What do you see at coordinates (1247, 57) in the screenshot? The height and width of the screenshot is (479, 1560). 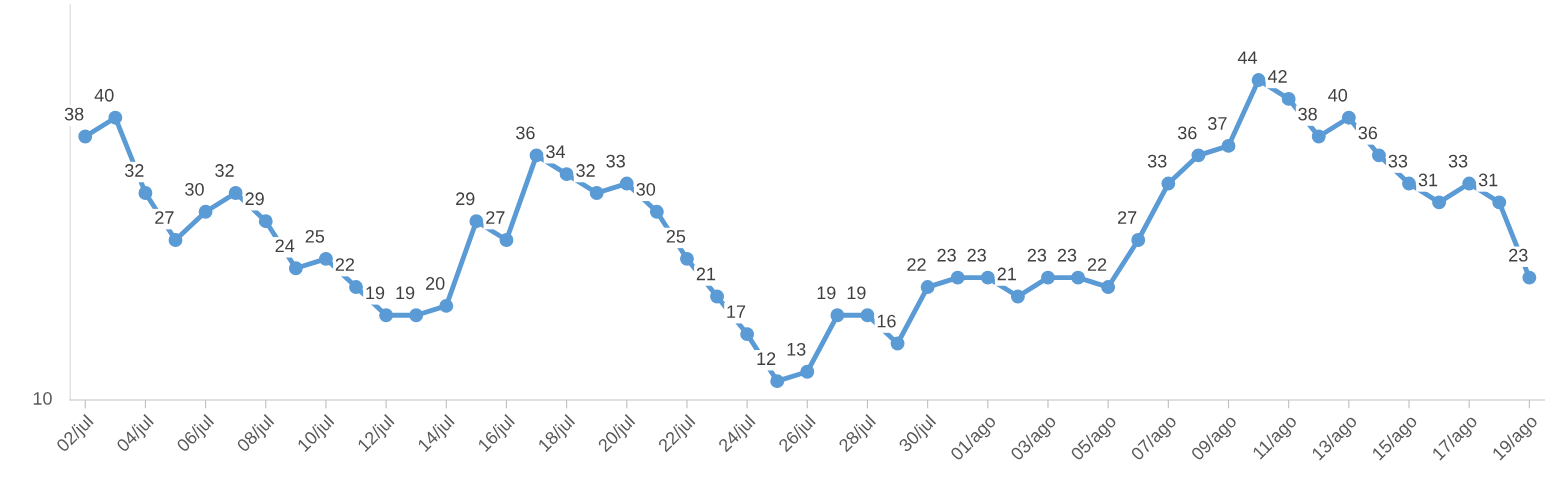 I see `data-label: 44` at bounding box center [1247, 57].